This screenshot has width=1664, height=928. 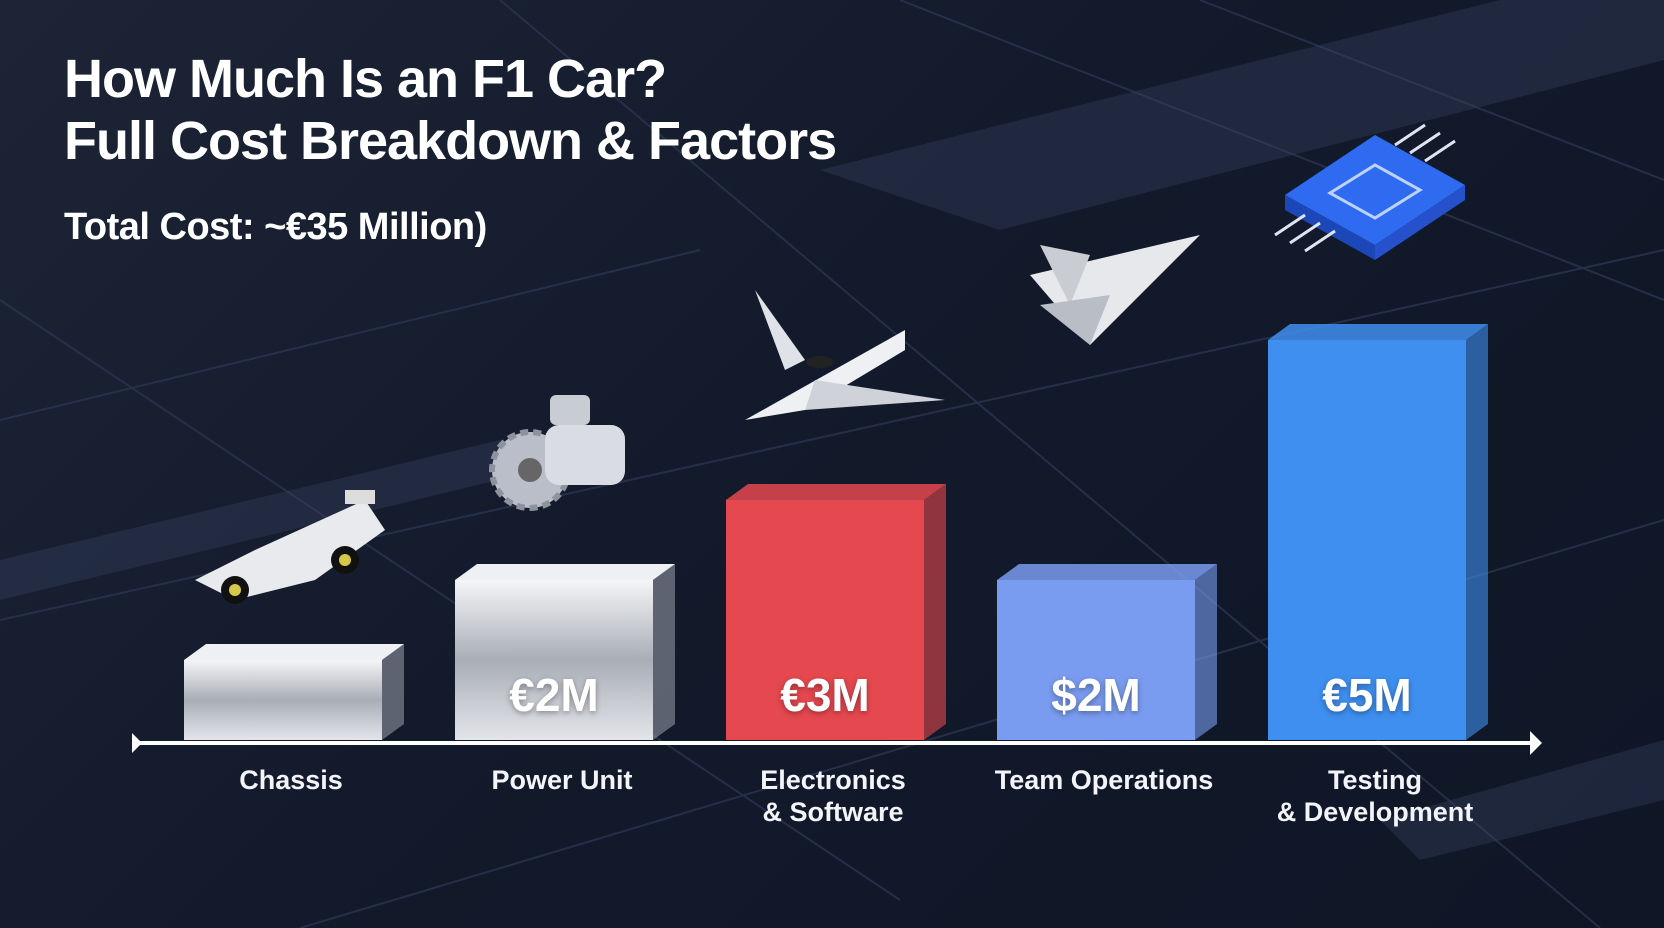 I want to click on engine-icon, so click(x=557, y=453).